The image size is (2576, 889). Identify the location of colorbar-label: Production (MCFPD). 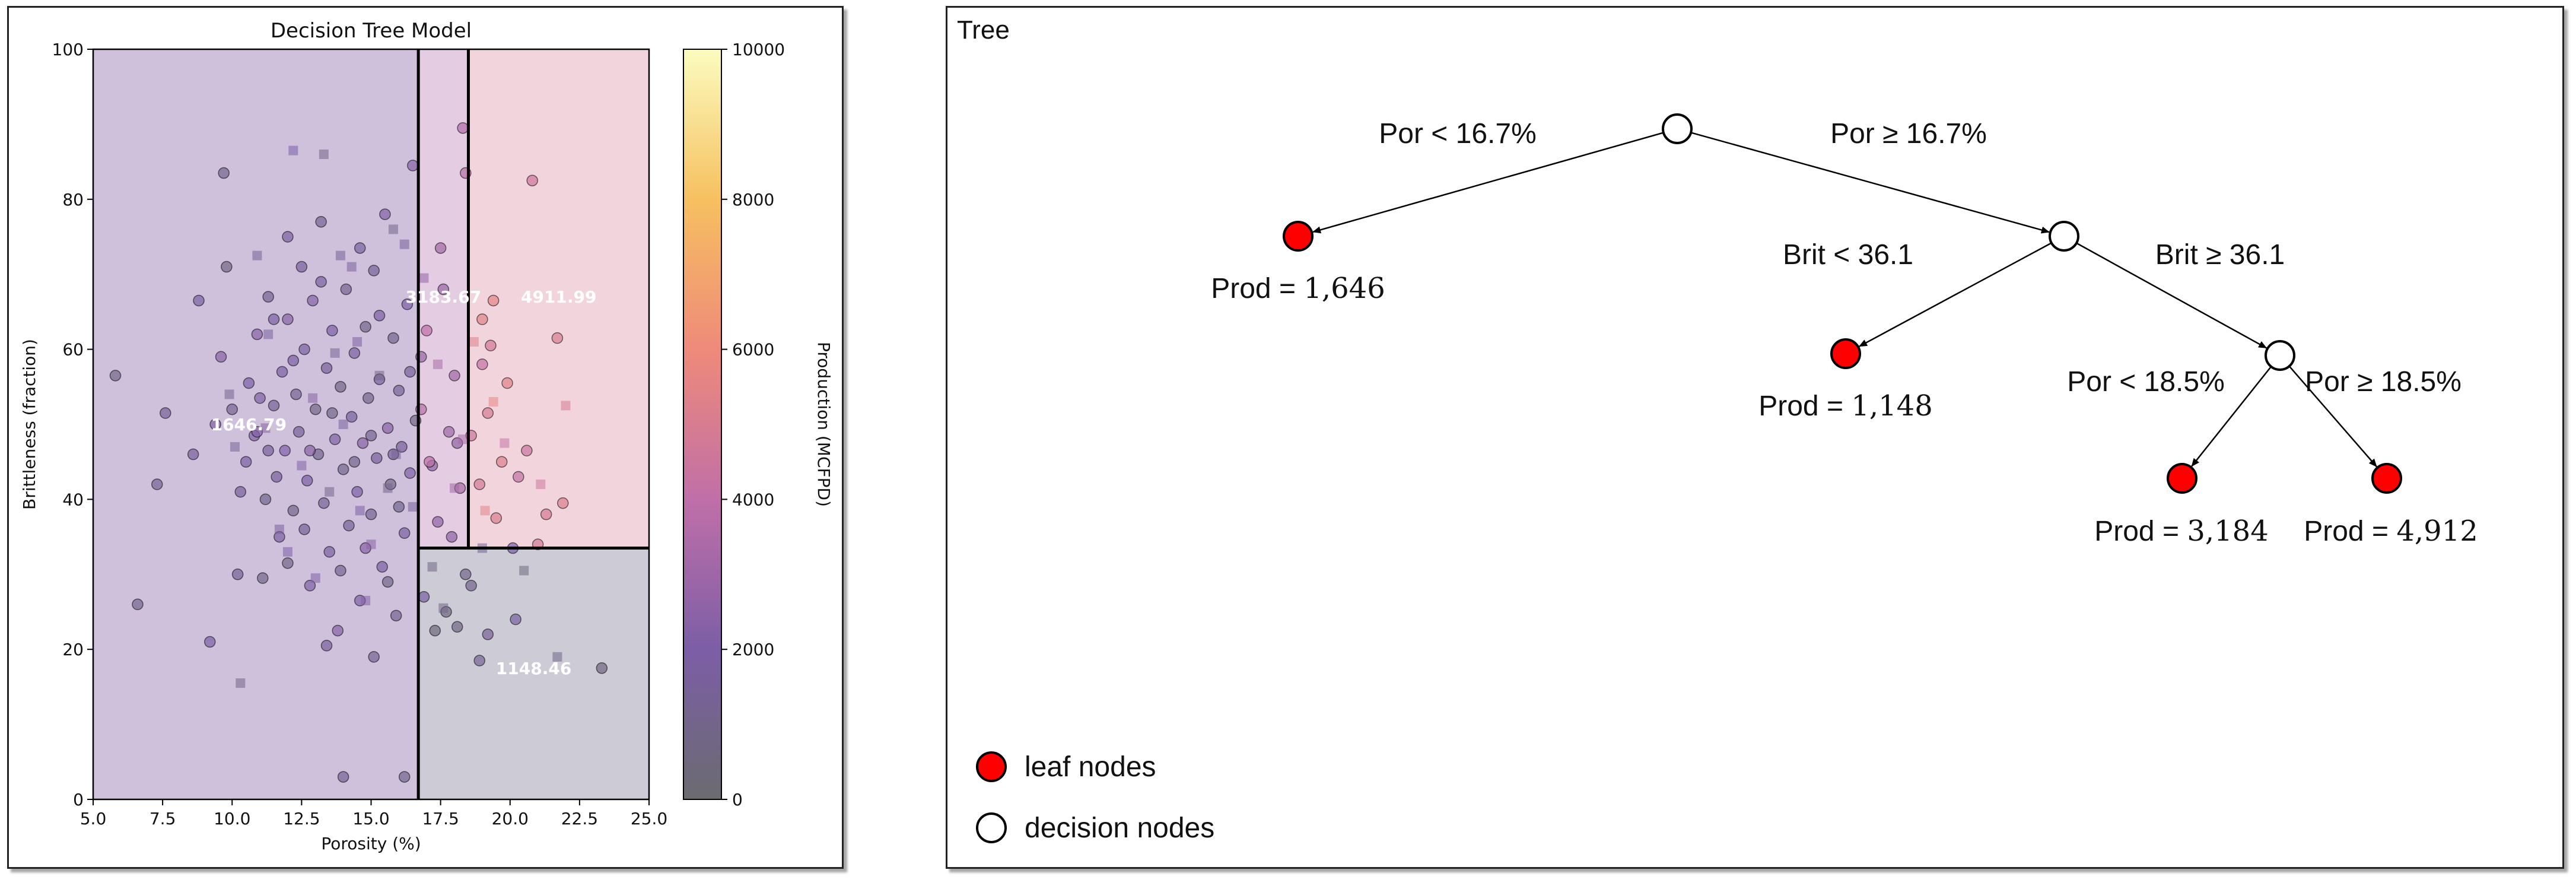
(824, 424).